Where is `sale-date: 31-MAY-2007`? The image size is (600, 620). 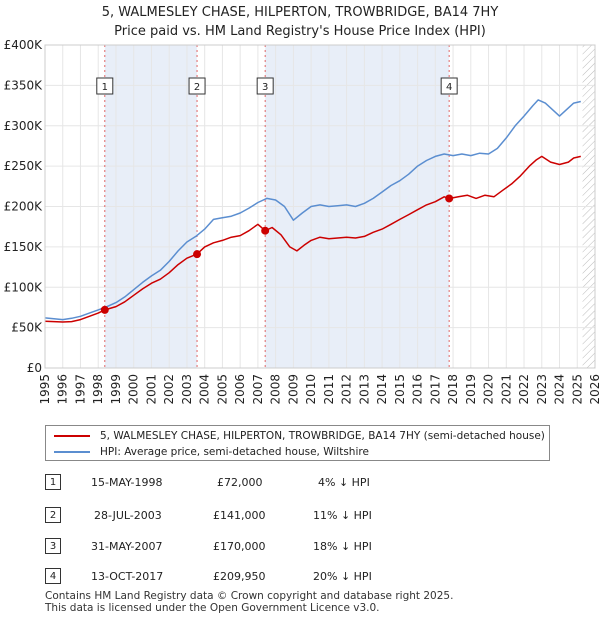
sale-date: 31-MAY-2007 is located at coordinates (127, 546).